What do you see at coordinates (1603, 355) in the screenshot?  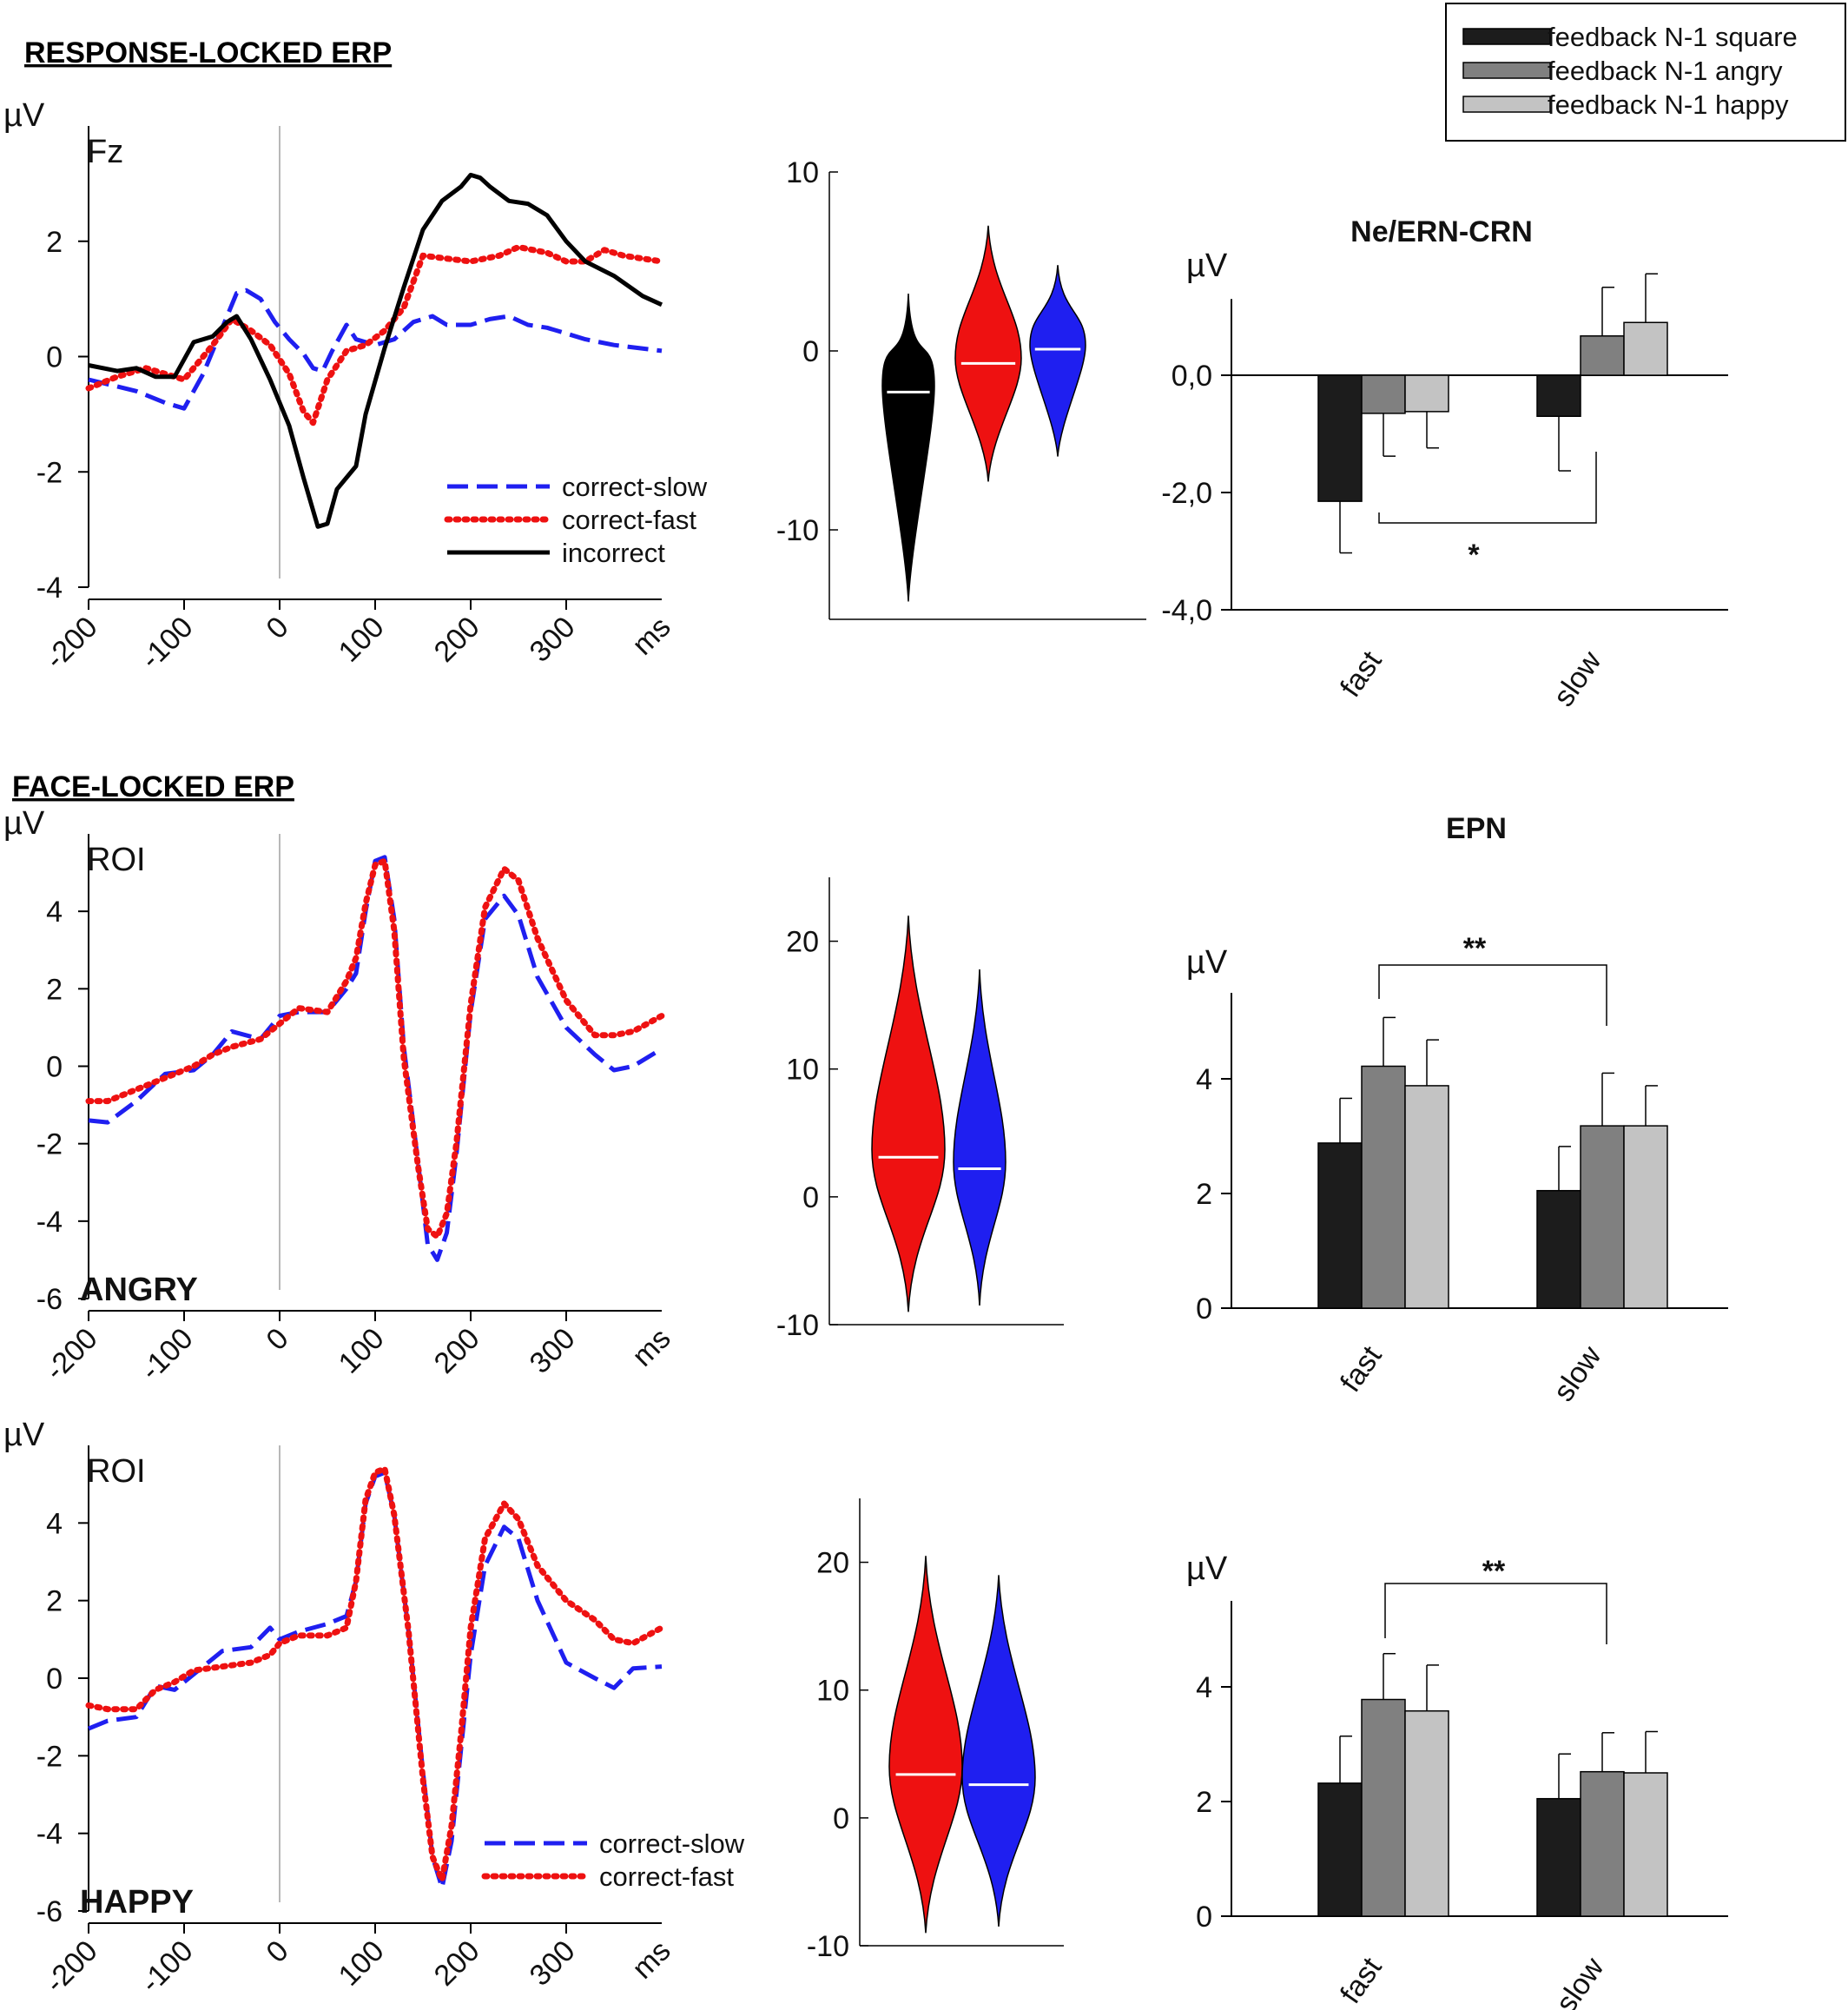 I see `bar_ern-bar-angry-slow` at bounding box center [1603, 355].